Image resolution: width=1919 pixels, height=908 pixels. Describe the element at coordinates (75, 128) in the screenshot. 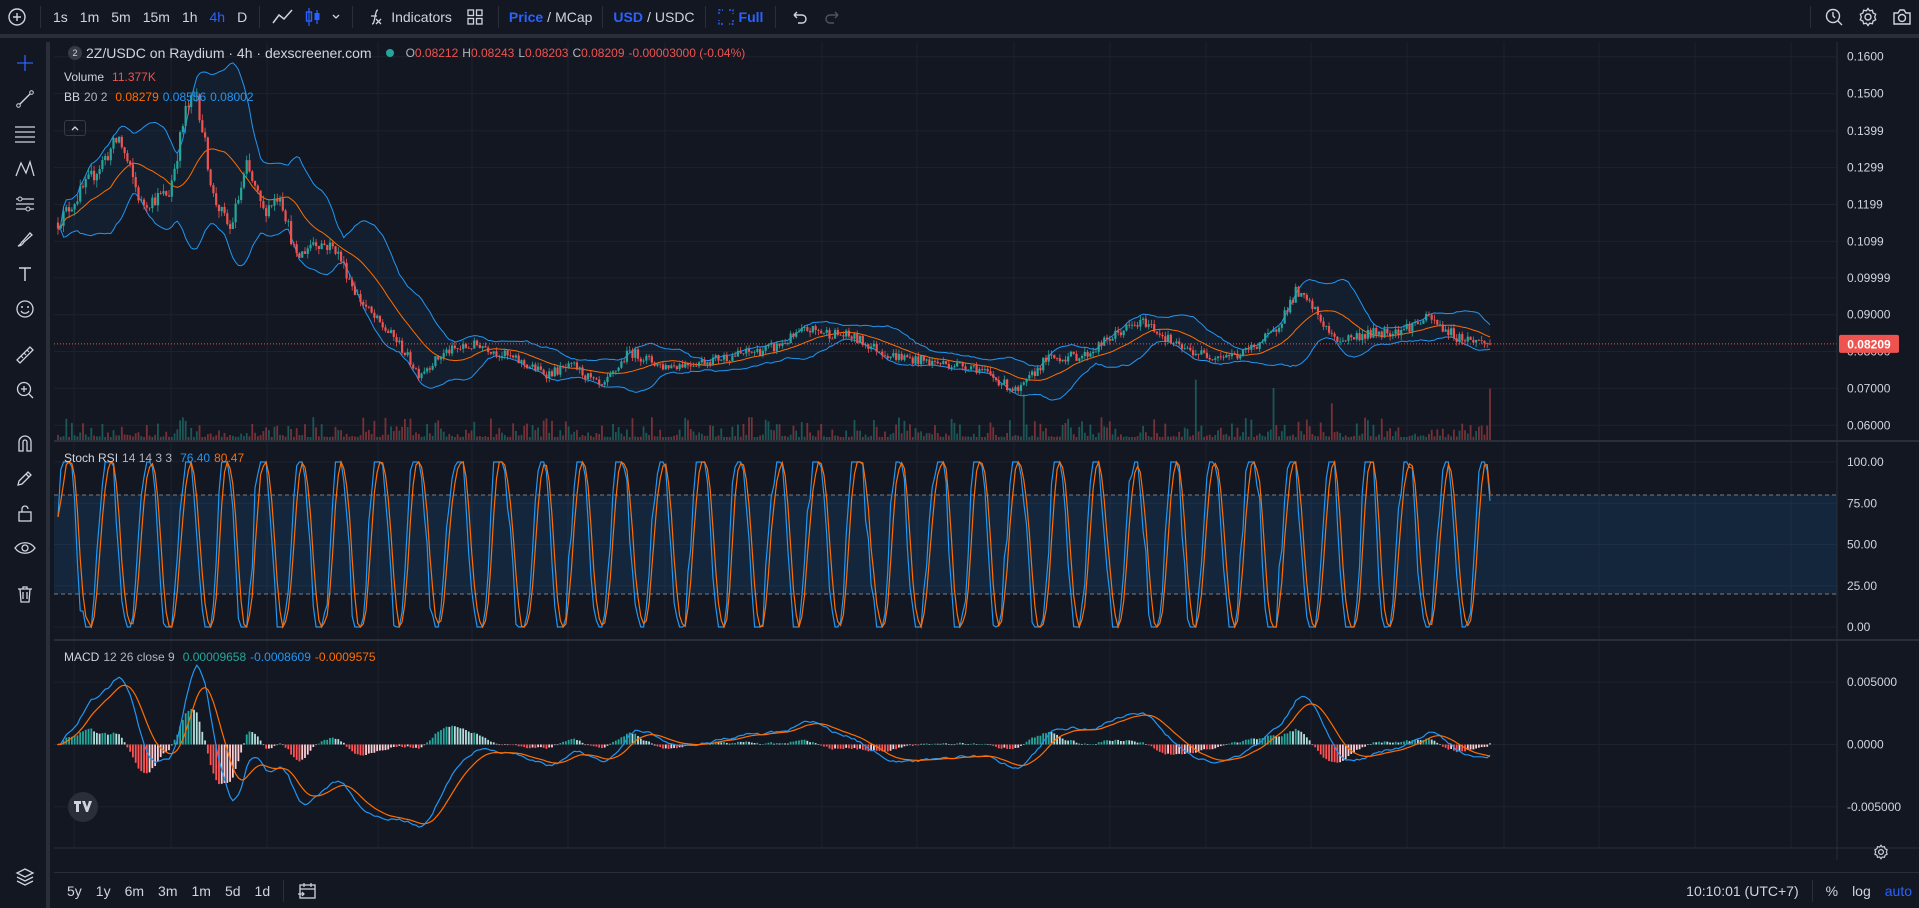

I see `collapse-legend-button` at that location.